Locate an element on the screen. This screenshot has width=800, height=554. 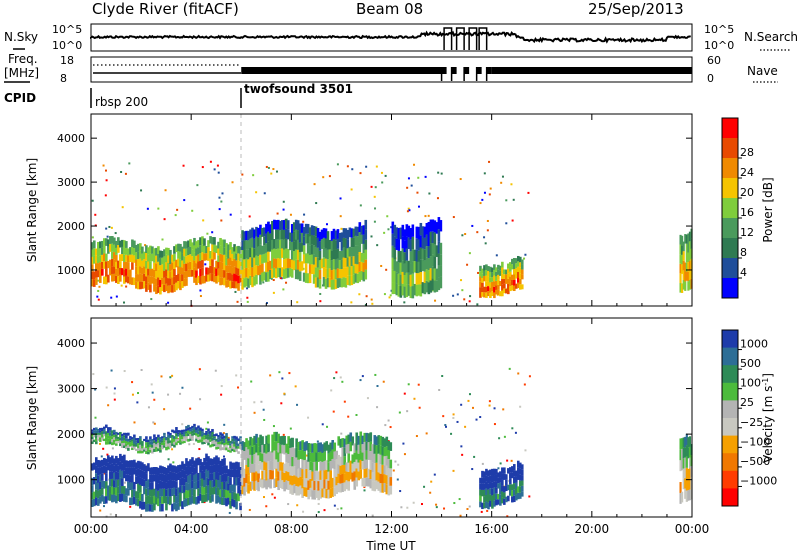
x-tick-label: 08:00 is located at coordinates (291, 529).